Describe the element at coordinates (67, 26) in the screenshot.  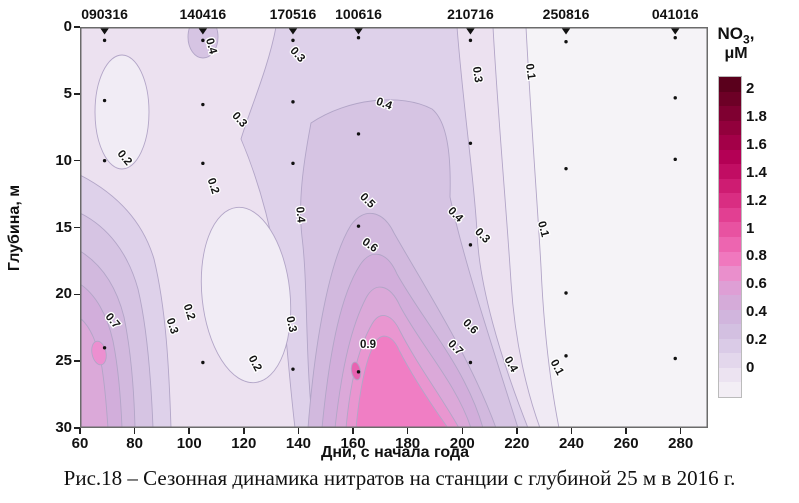
I see `y-tick-label: 0` at that location.